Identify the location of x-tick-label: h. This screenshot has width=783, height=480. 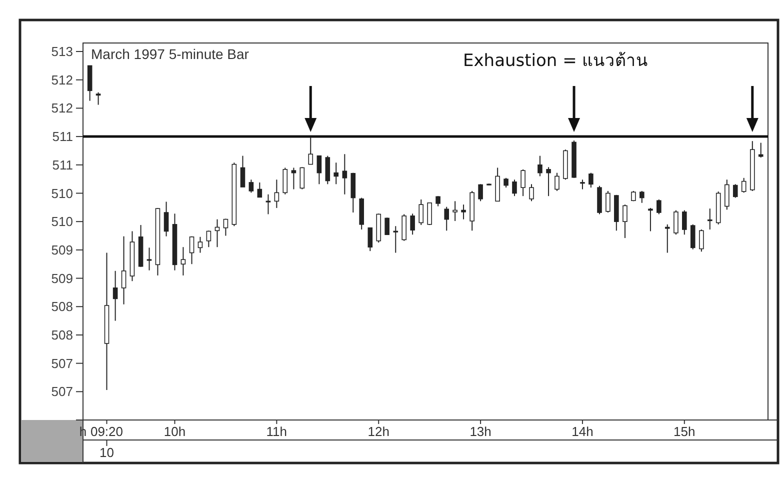
(83, 431).